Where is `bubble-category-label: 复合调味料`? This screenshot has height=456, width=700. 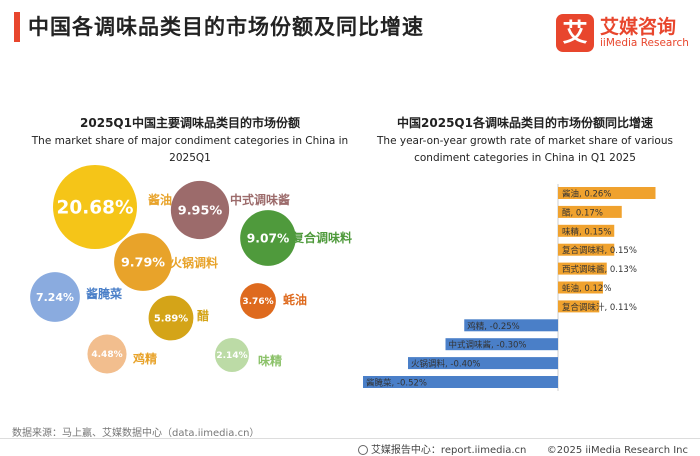
bubble-category-label: 复合调味料 is located at coordinates (321, 237).